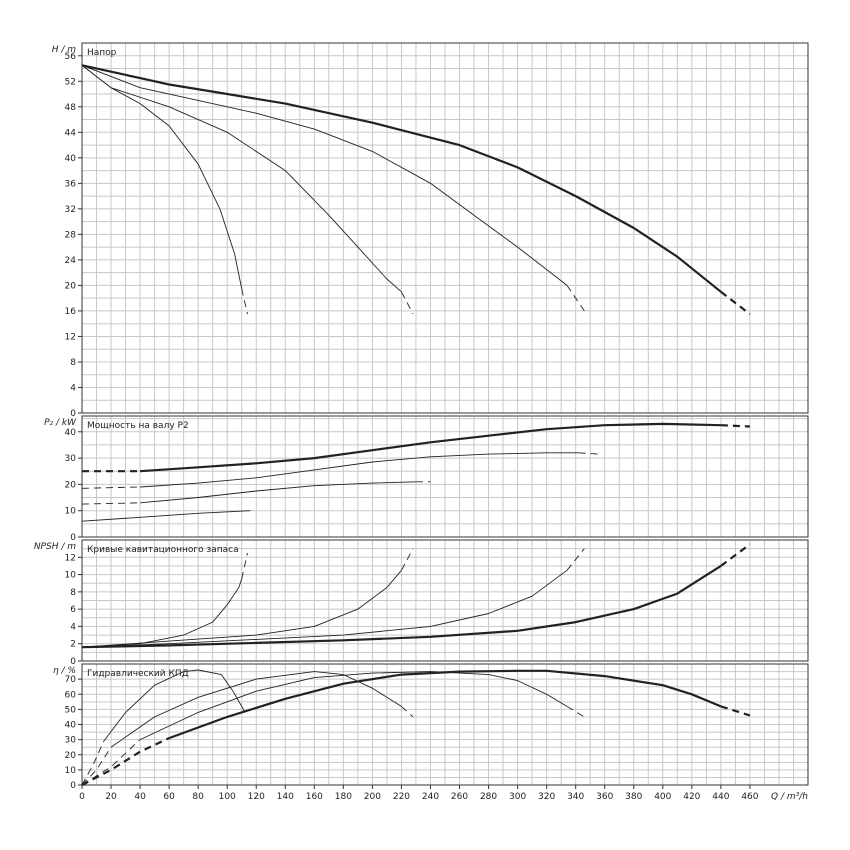 This screenshot has width=850, height=850. Describe the element at coordinates (198, 797) in the screenshot. I see `x-tick-label: 80` at that location.